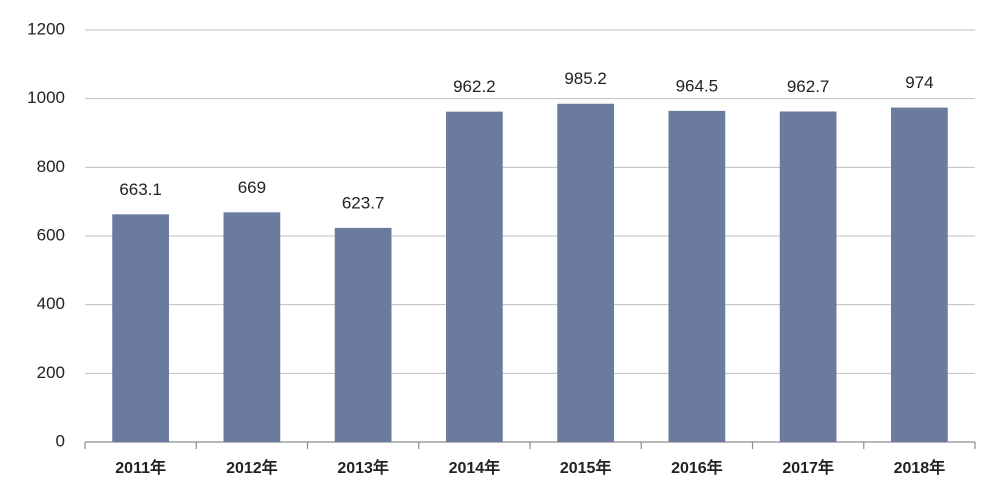 This screenshot has height=489, width=1000. Describe the element at coordinates (697, 467) in the screenshot. I see `x-tick-label: 2016年` at that location.